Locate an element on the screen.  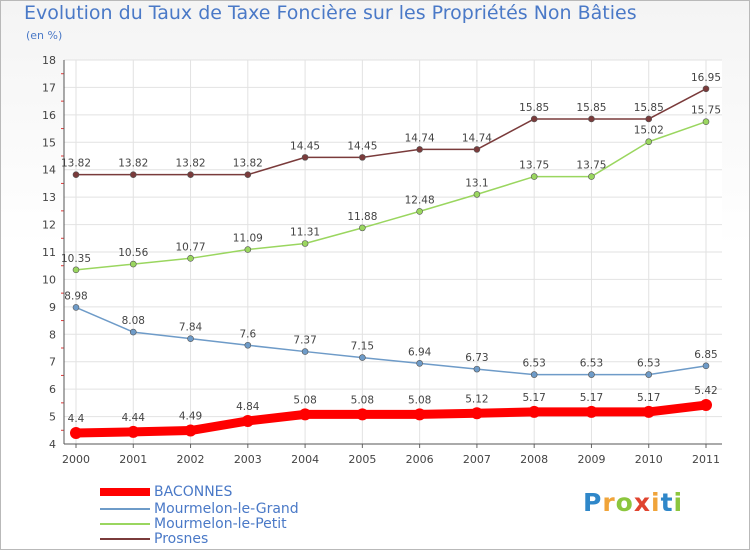
y-tick-label: 15 is located at coordinates (49, 142).